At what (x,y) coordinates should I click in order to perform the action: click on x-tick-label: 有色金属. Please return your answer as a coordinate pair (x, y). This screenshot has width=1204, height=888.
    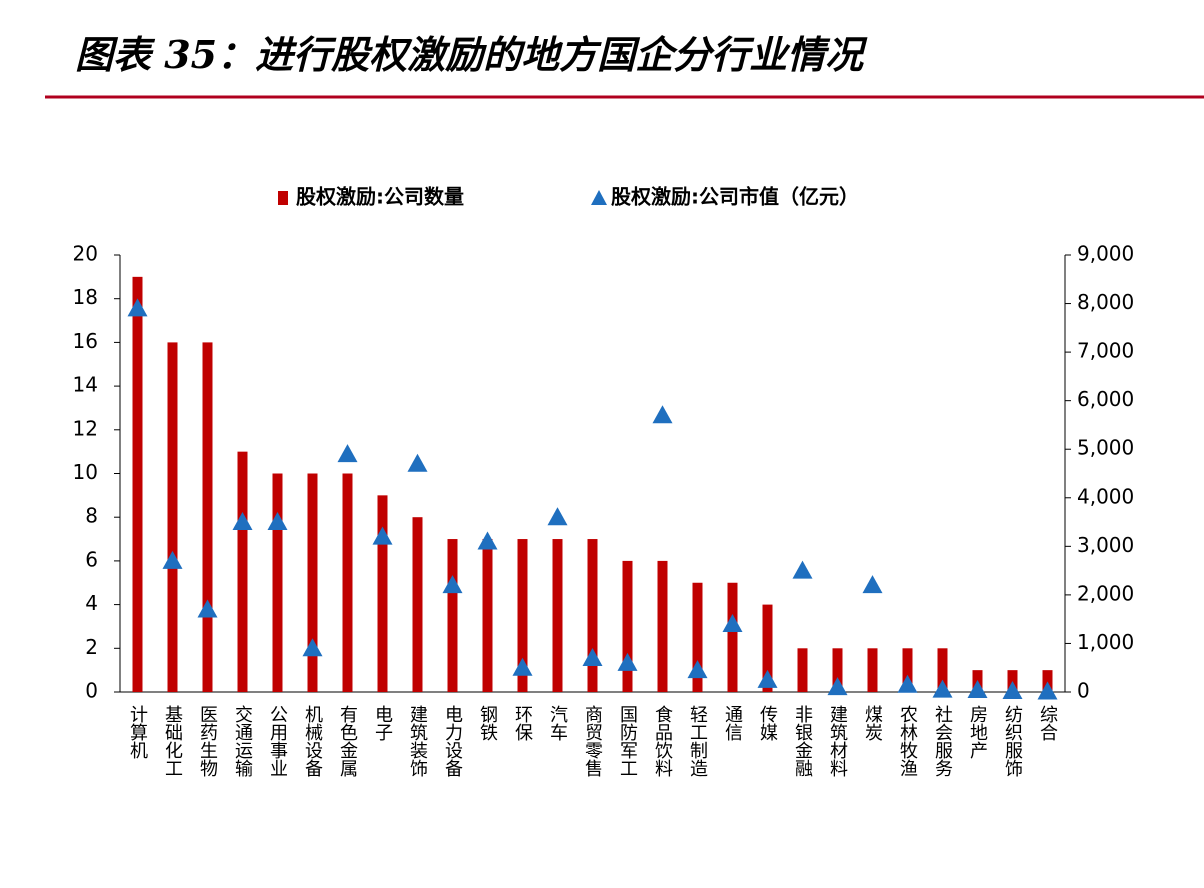
    Looking at the image, I should click on (347, 741).